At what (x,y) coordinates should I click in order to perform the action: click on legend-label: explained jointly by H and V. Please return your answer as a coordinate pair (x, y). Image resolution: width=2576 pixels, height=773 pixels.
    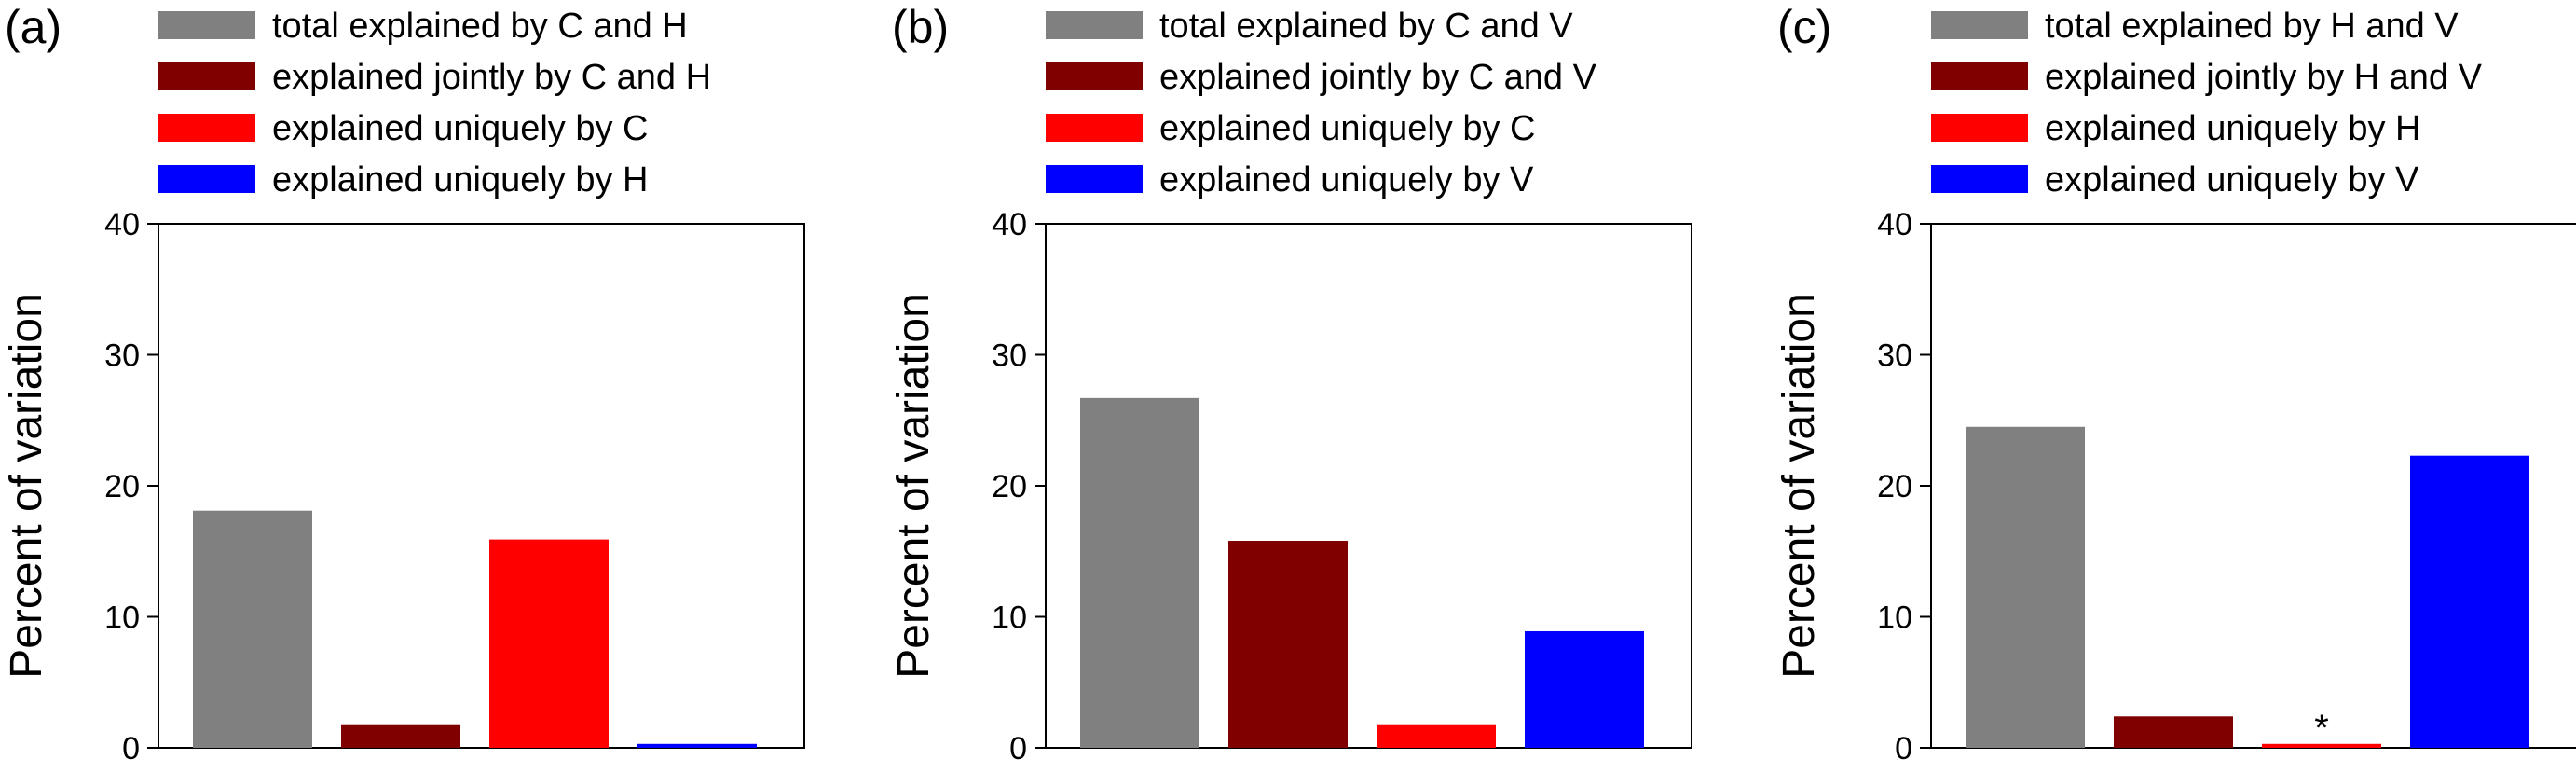
    Looking at the image, I should click on (2264, 78).